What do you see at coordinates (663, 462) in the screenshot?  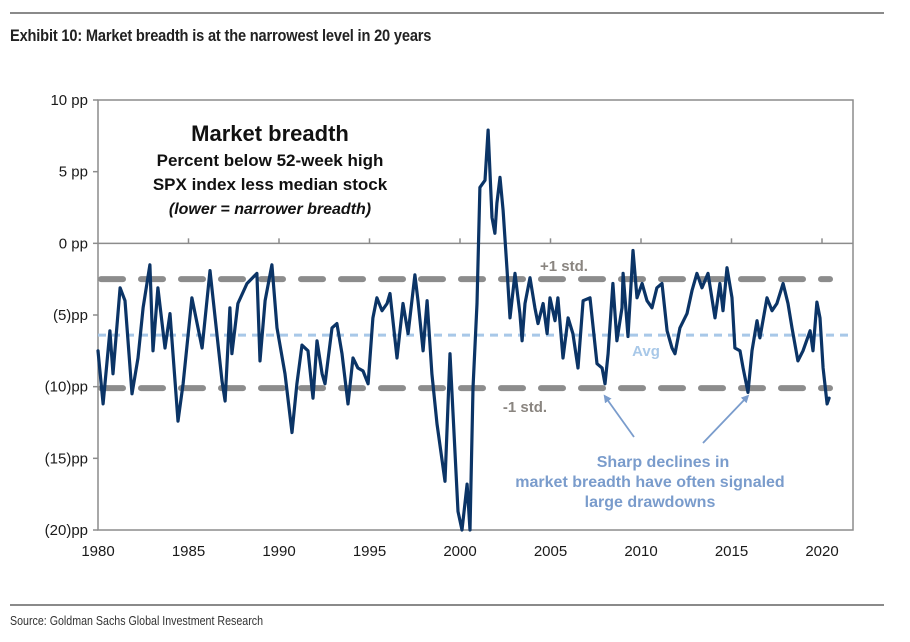 I see `annotation-line-1: Sharp declines in` at bounding box center [663, 462].